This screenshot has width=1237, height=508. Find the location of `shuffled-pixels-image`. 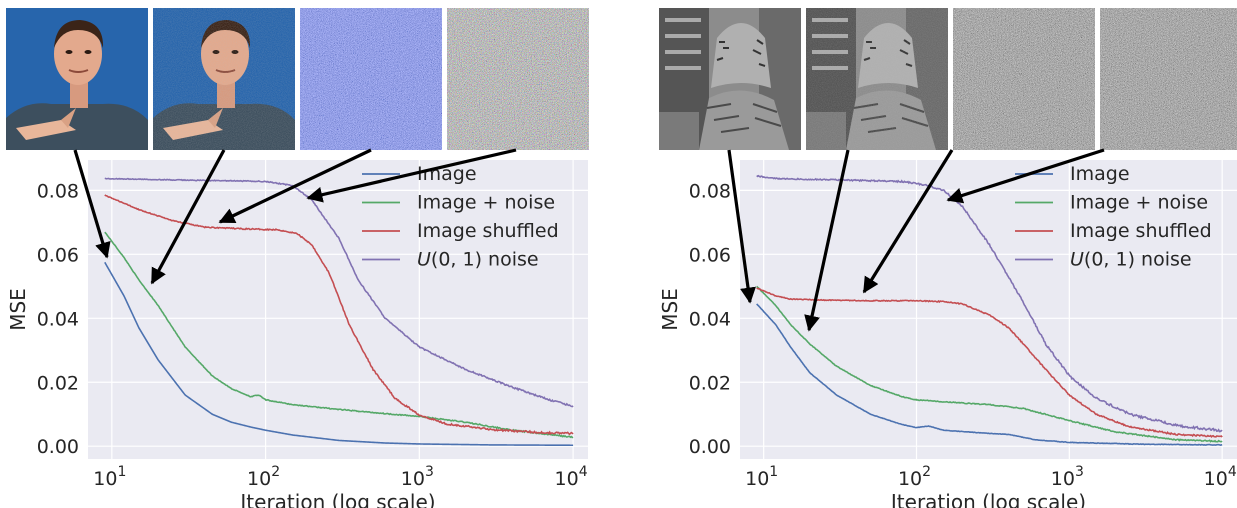

shuffled-pixels-image is located at coordinates (371, 79).